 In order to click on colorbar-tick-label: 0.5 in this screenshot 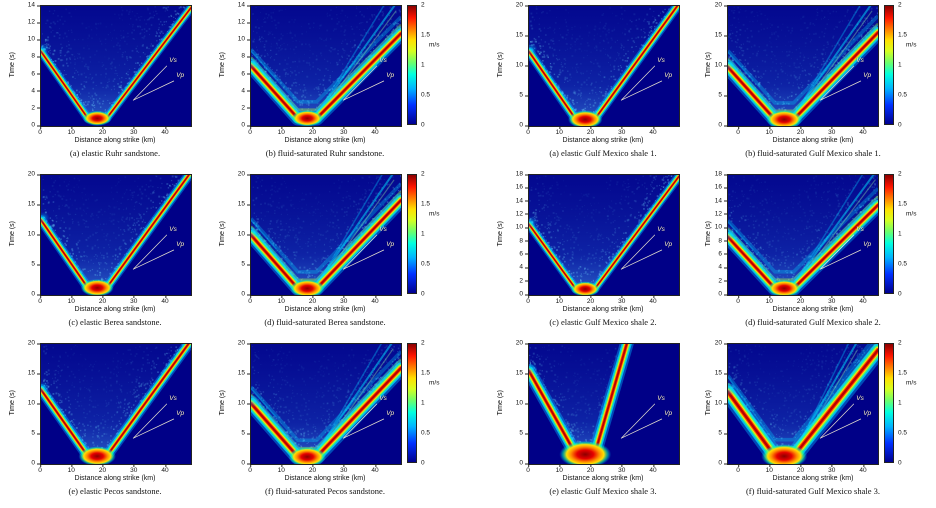, I will do `click(426, 264)`.